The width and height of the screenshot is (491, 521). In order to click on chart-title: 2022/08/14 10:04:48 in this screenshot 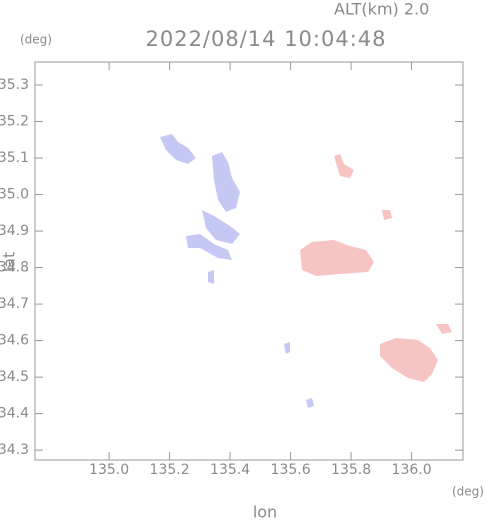, I will do `click(265, 39)`.